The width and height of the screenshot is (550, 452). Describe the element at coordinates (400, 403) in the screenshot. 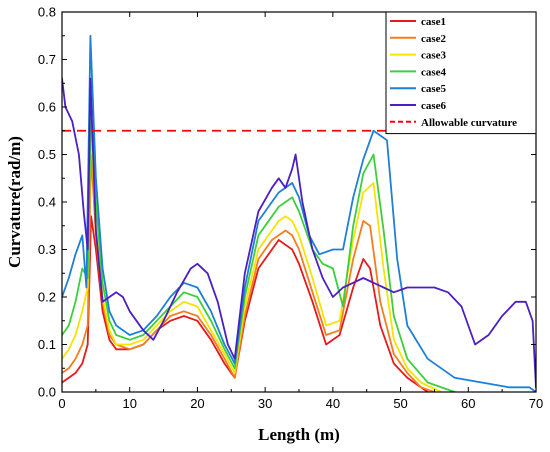

I see `x-tick-label: 50` at that location.